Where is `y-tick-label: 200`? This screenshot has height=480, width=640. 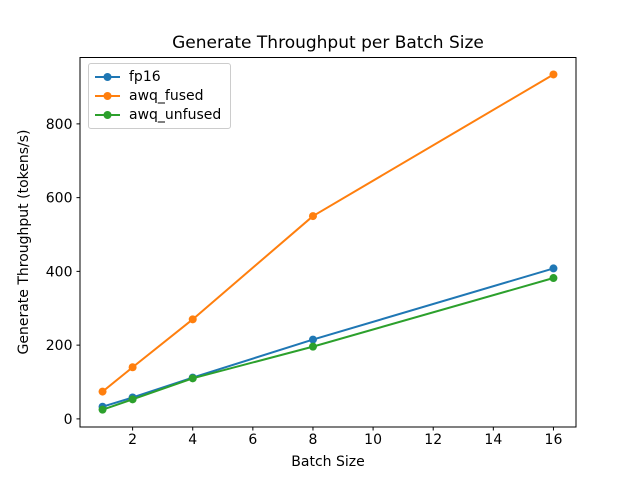
y-tick-label: 200 is located at coordinates (59, 346).